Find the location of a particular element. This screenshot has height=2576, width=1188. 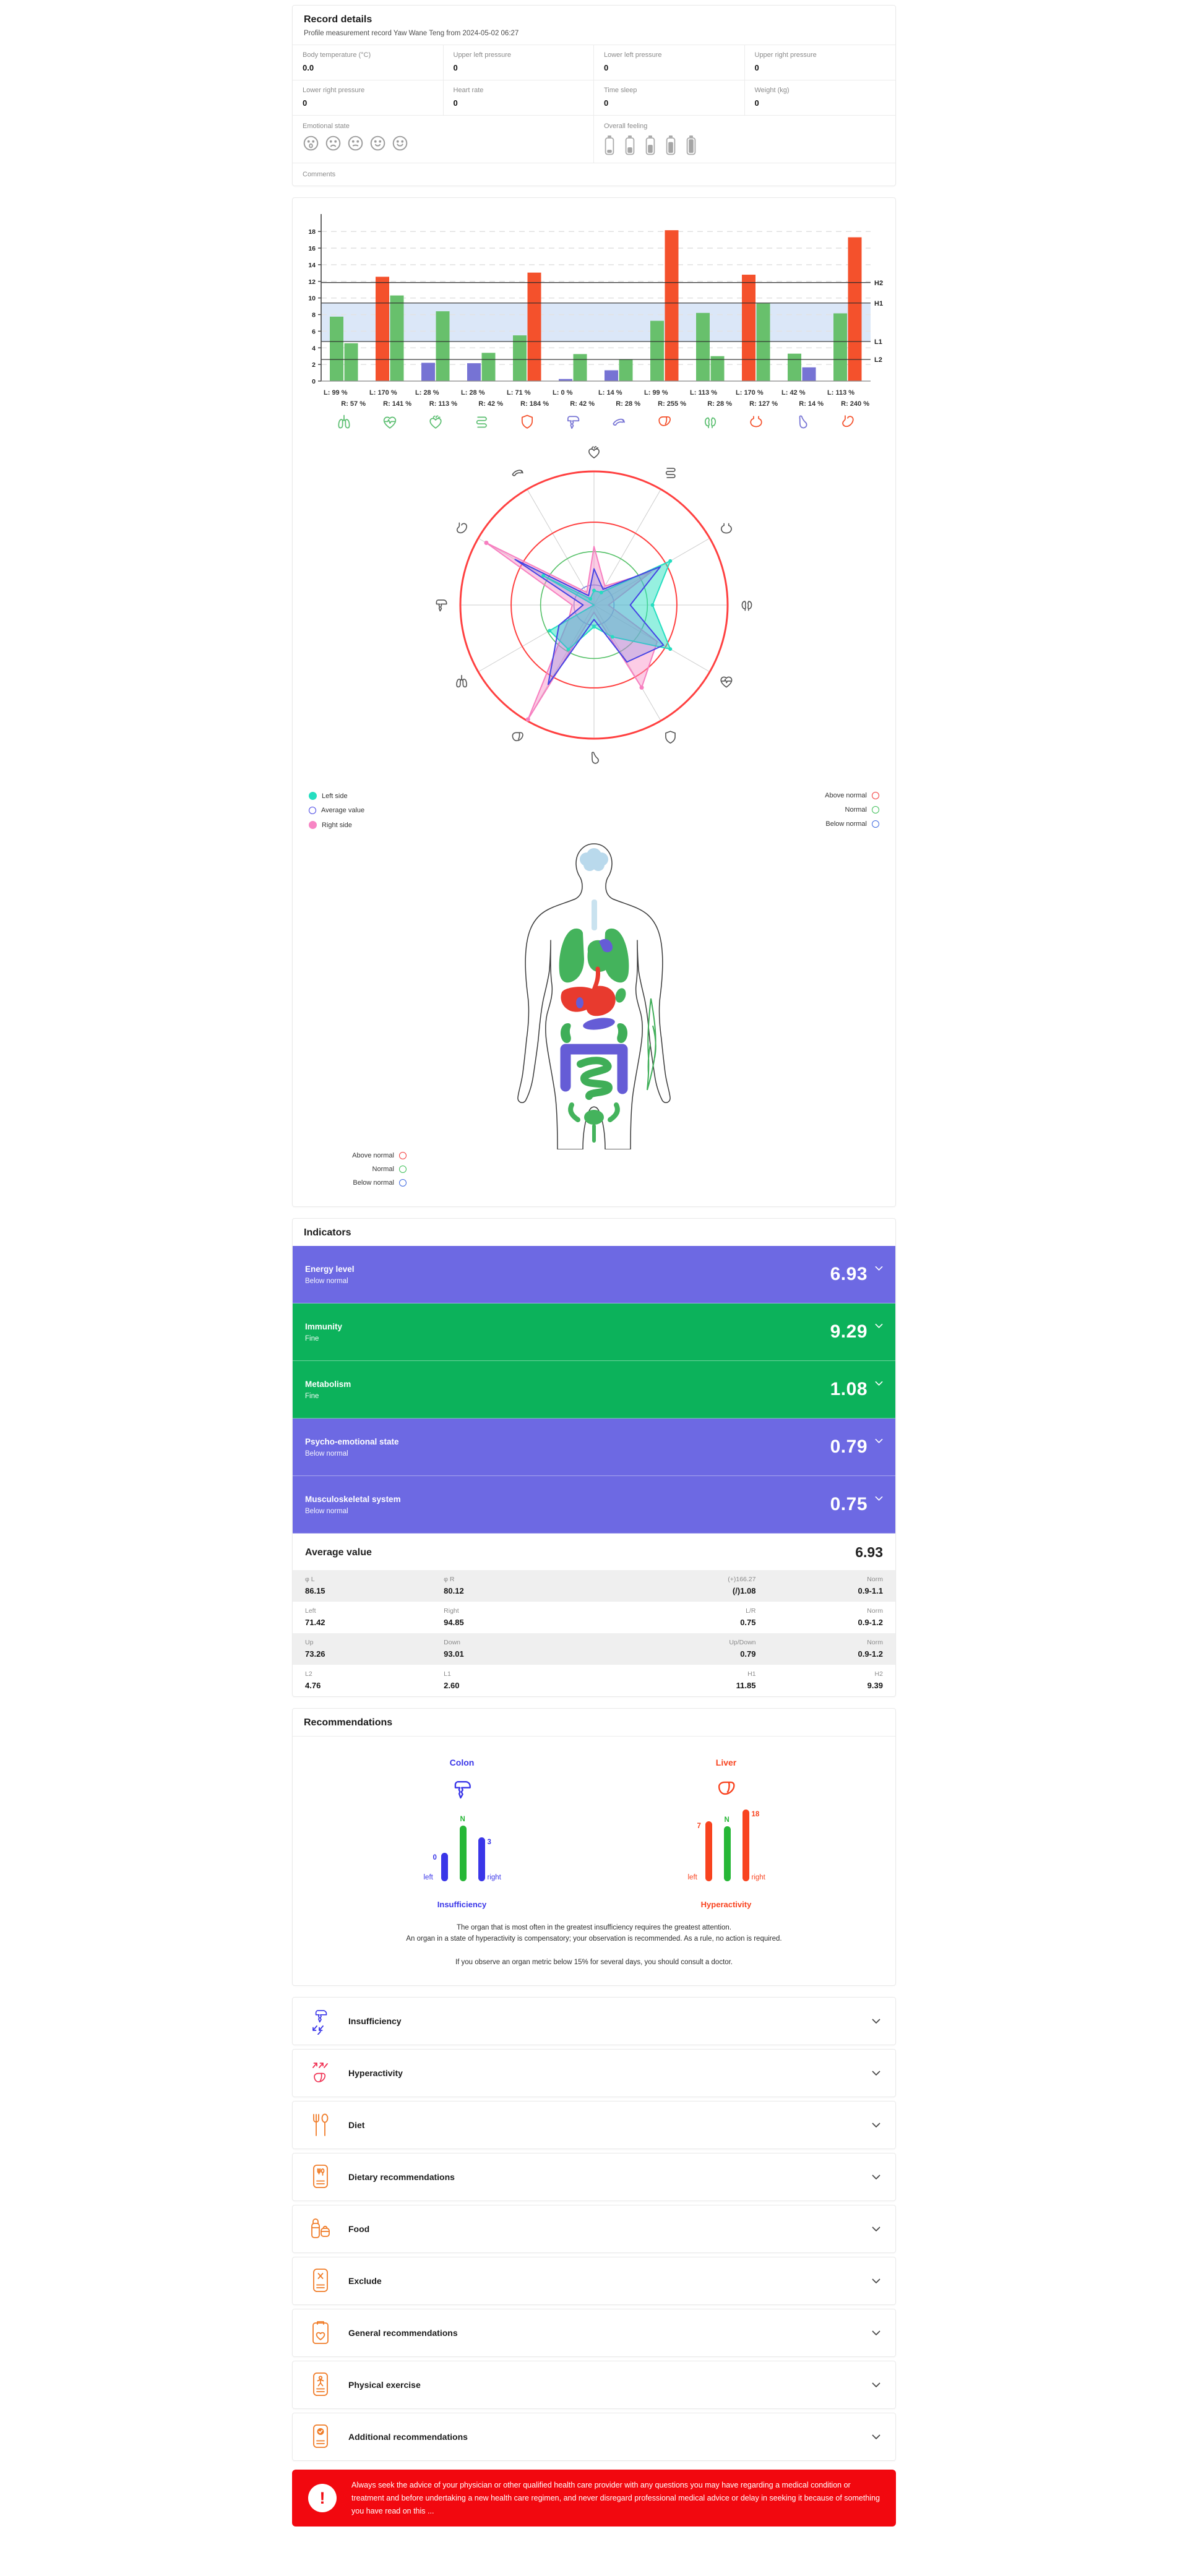

legend-item: Average value is located at coordinates (336, 811).